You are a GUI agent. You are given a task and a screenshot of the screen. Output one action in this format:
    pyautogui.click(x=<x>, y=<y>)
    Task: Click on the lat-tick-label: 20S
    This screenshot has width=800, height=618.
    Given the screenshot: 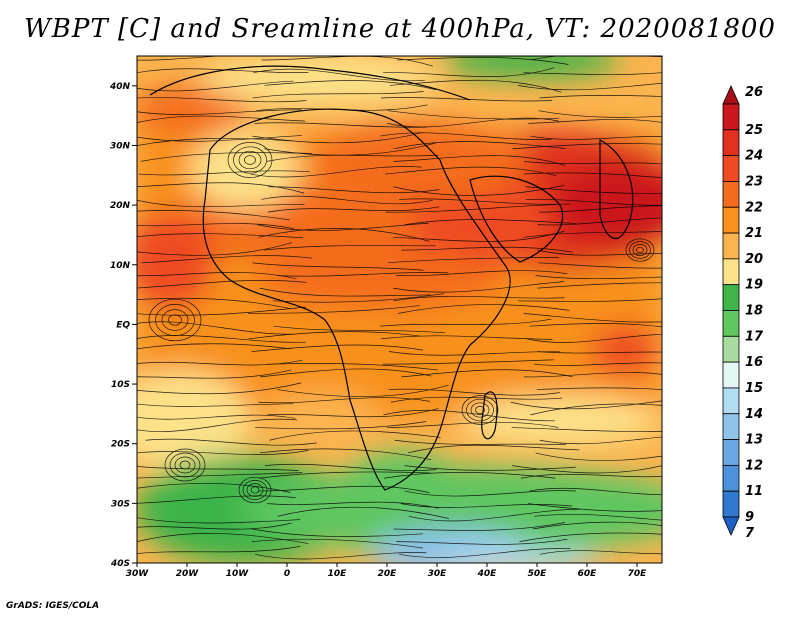 What is the action you would take?
    pyautogui.click(x=120, y=445)
    